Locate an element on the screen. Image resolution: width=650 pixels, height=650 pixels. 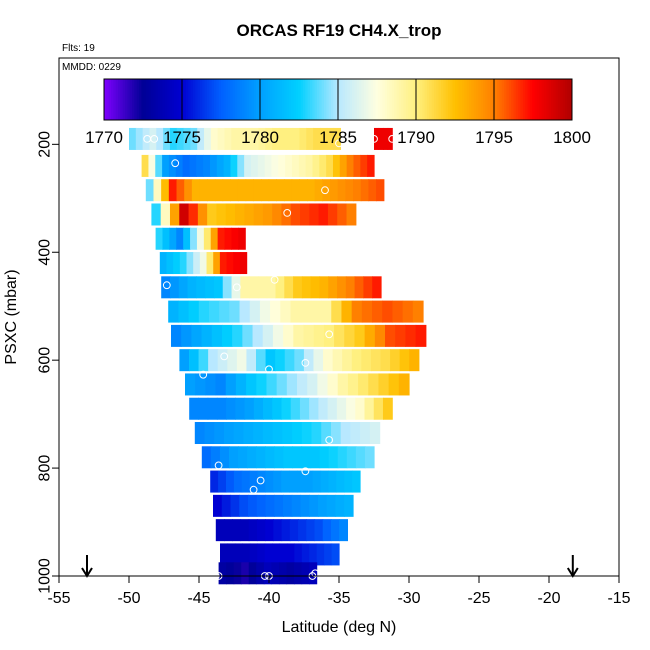
colorbar: 1770 1775 1780 1785 1790 1795 1800 is located at coordinates (338, 112).